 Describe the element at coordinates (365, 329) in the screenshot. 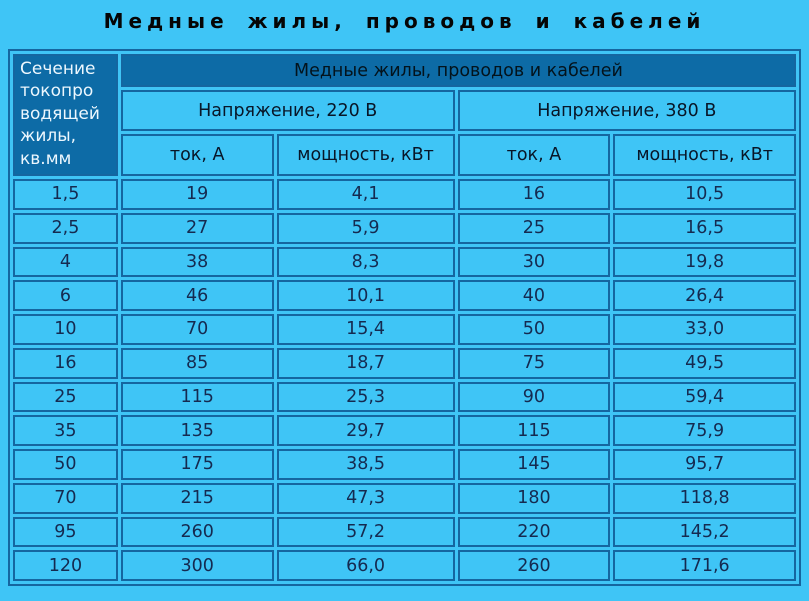

I see `table-cell: 15,4` at that location.